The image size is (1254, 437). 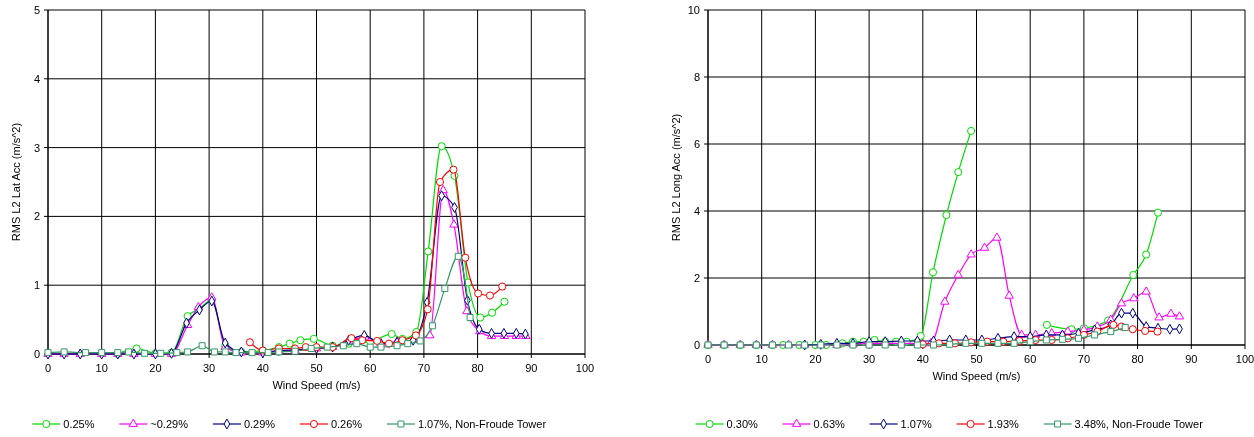 What do you see at coordinates (693, 10) in the screenshot?
I see `y-tick-label: 10` at bounding box center [693, 10].